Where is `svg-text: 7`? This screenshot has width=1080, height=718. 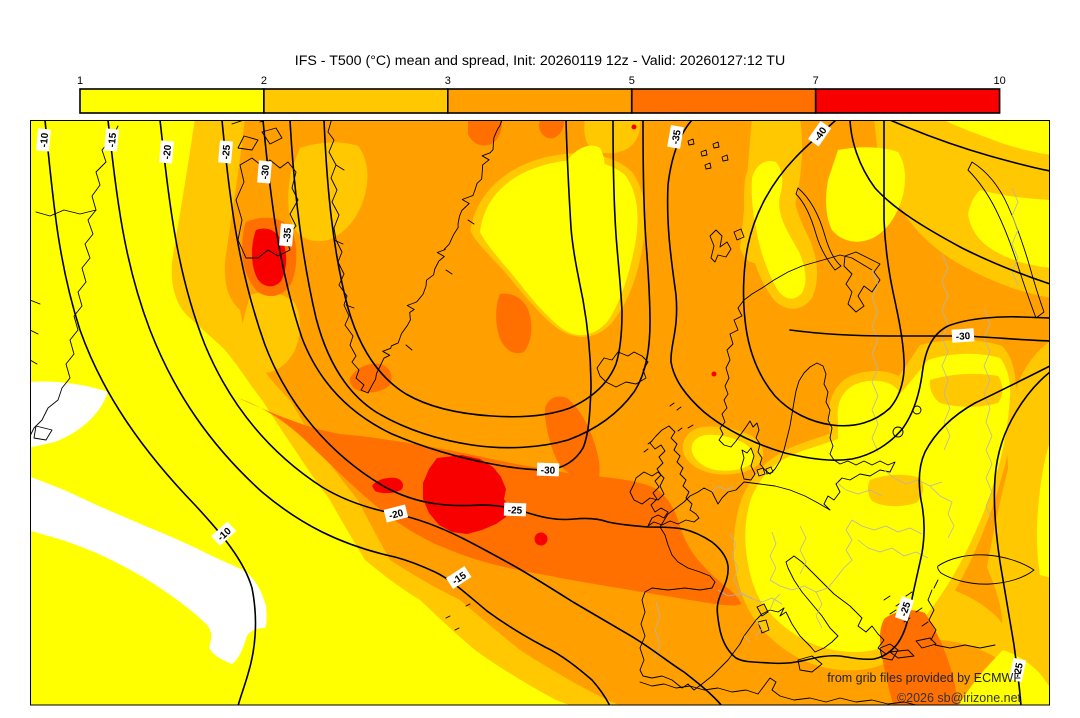
svg-text: 7 is located at coordinates (816, 81).